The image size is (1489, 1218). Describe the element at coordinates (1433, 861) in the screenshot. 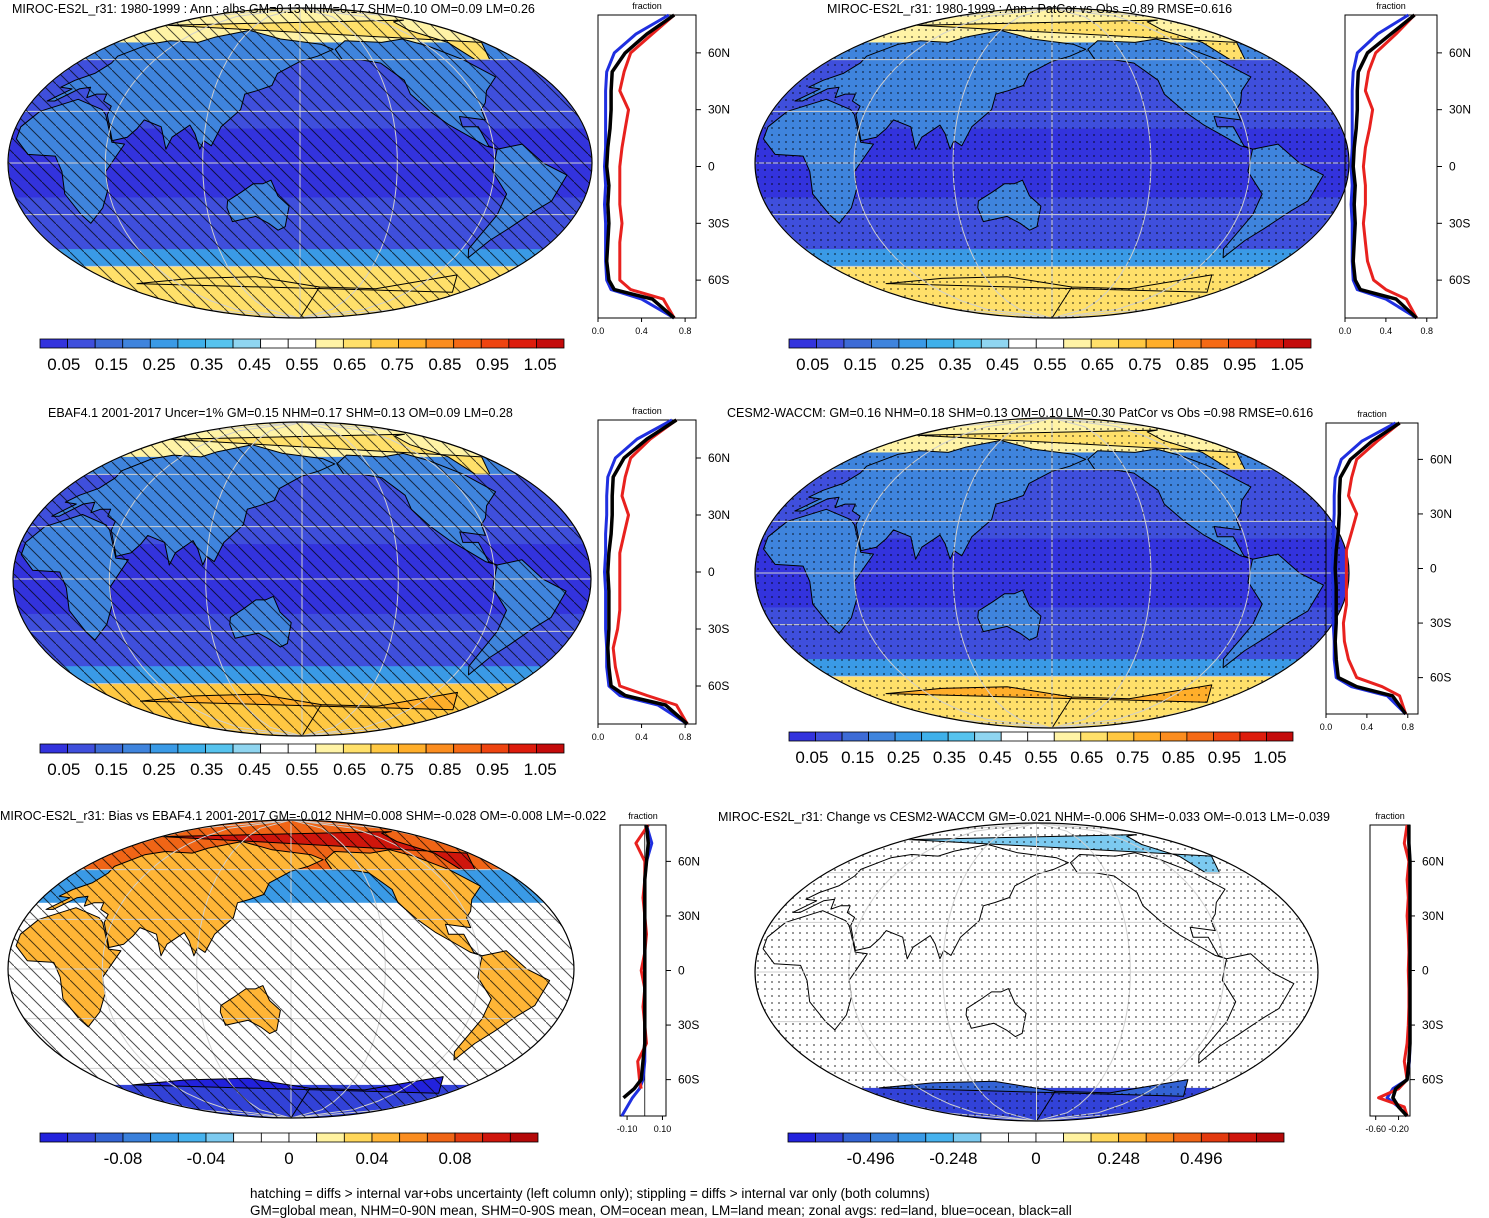

I see `lat-tick-label: 60N` at that location.